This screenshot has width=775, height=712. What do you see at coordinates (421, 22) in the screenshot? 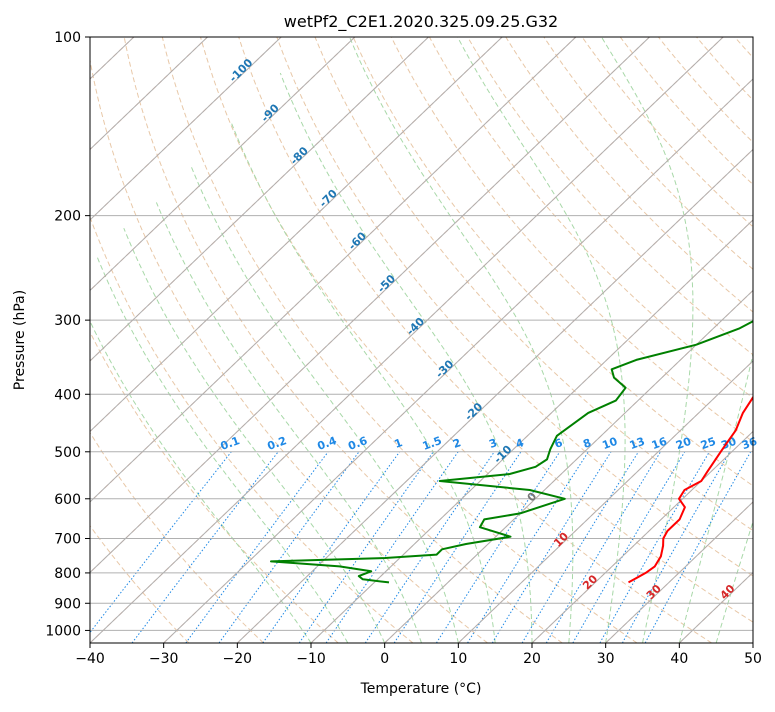
I see `chart-title: wetPf2_C2E1.2020.325.09.25.G32` at bounding box center [421, 22].